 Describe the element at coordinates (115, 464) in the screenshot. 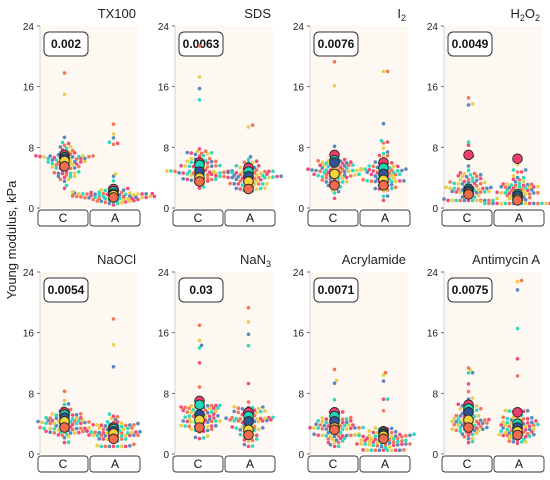

I see `category-box` at that location.